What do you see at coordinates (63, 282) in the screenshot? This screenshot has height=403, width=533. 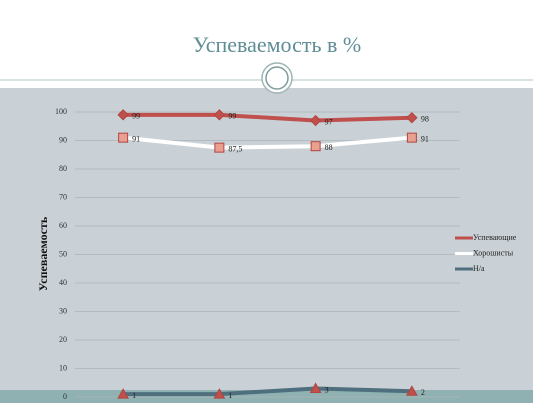 I see `y-tick-label: 40` at bounding box center [63, 282].